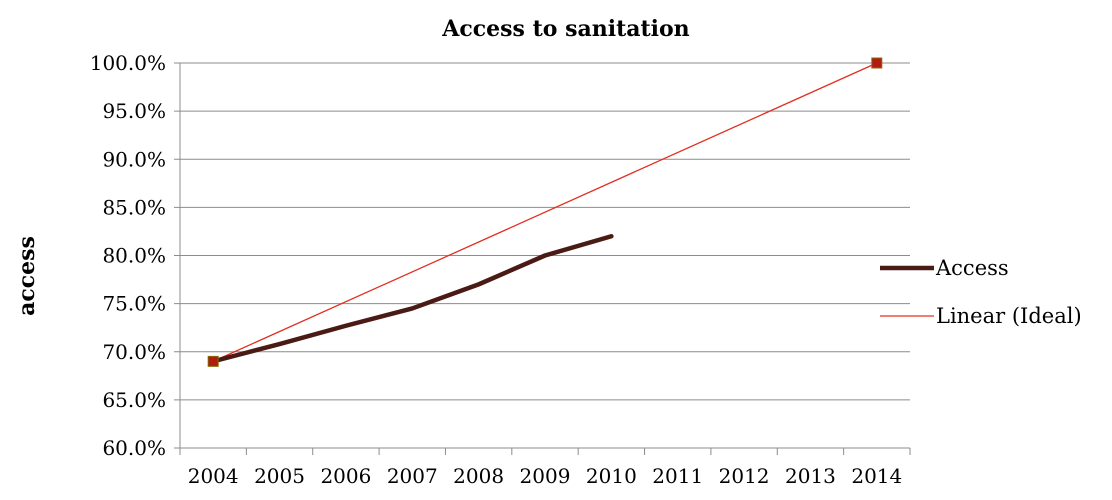  What do you see at coordinates (565, 29) in the screenshot?
I see `chart-title: Access to sanitation` at bounding box center [565, 29].